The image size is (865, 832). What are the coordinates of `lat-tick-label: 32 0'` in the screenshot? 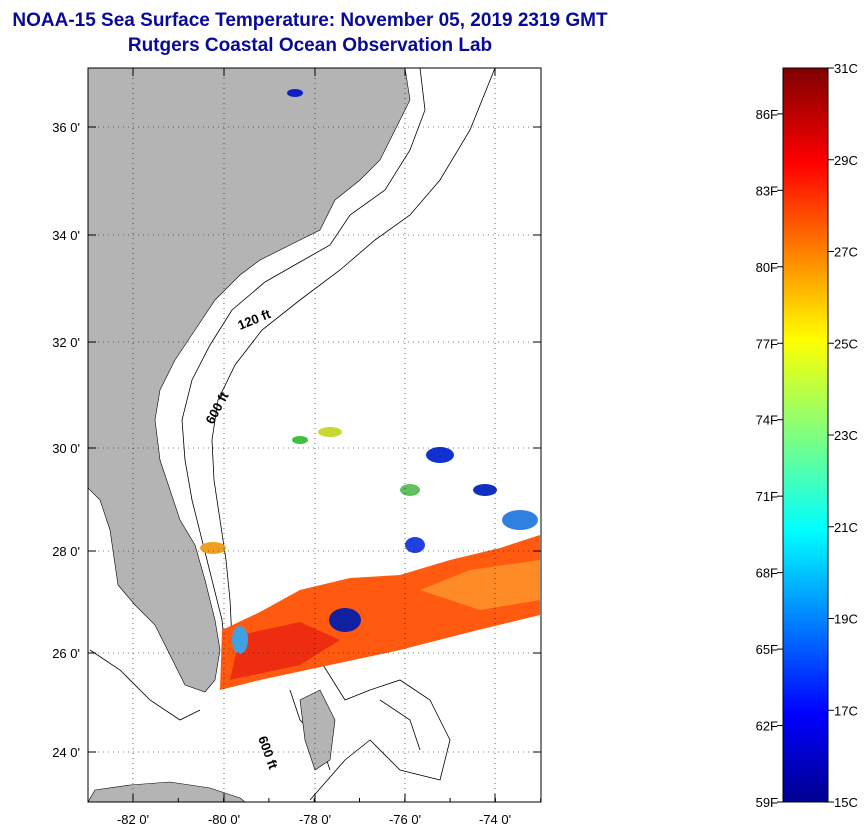 It's located at (66, 342).